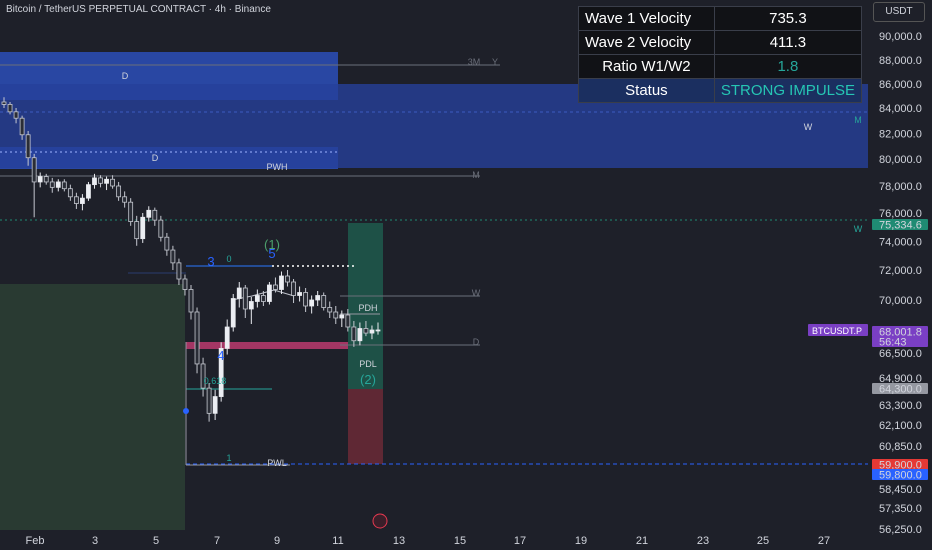 This screenshot has height=550, width=932. What do you see at coordinates (900, 243) in the screenshot?
I see `y-tick-label: 74,000.0` at bounding box center [900, 243].